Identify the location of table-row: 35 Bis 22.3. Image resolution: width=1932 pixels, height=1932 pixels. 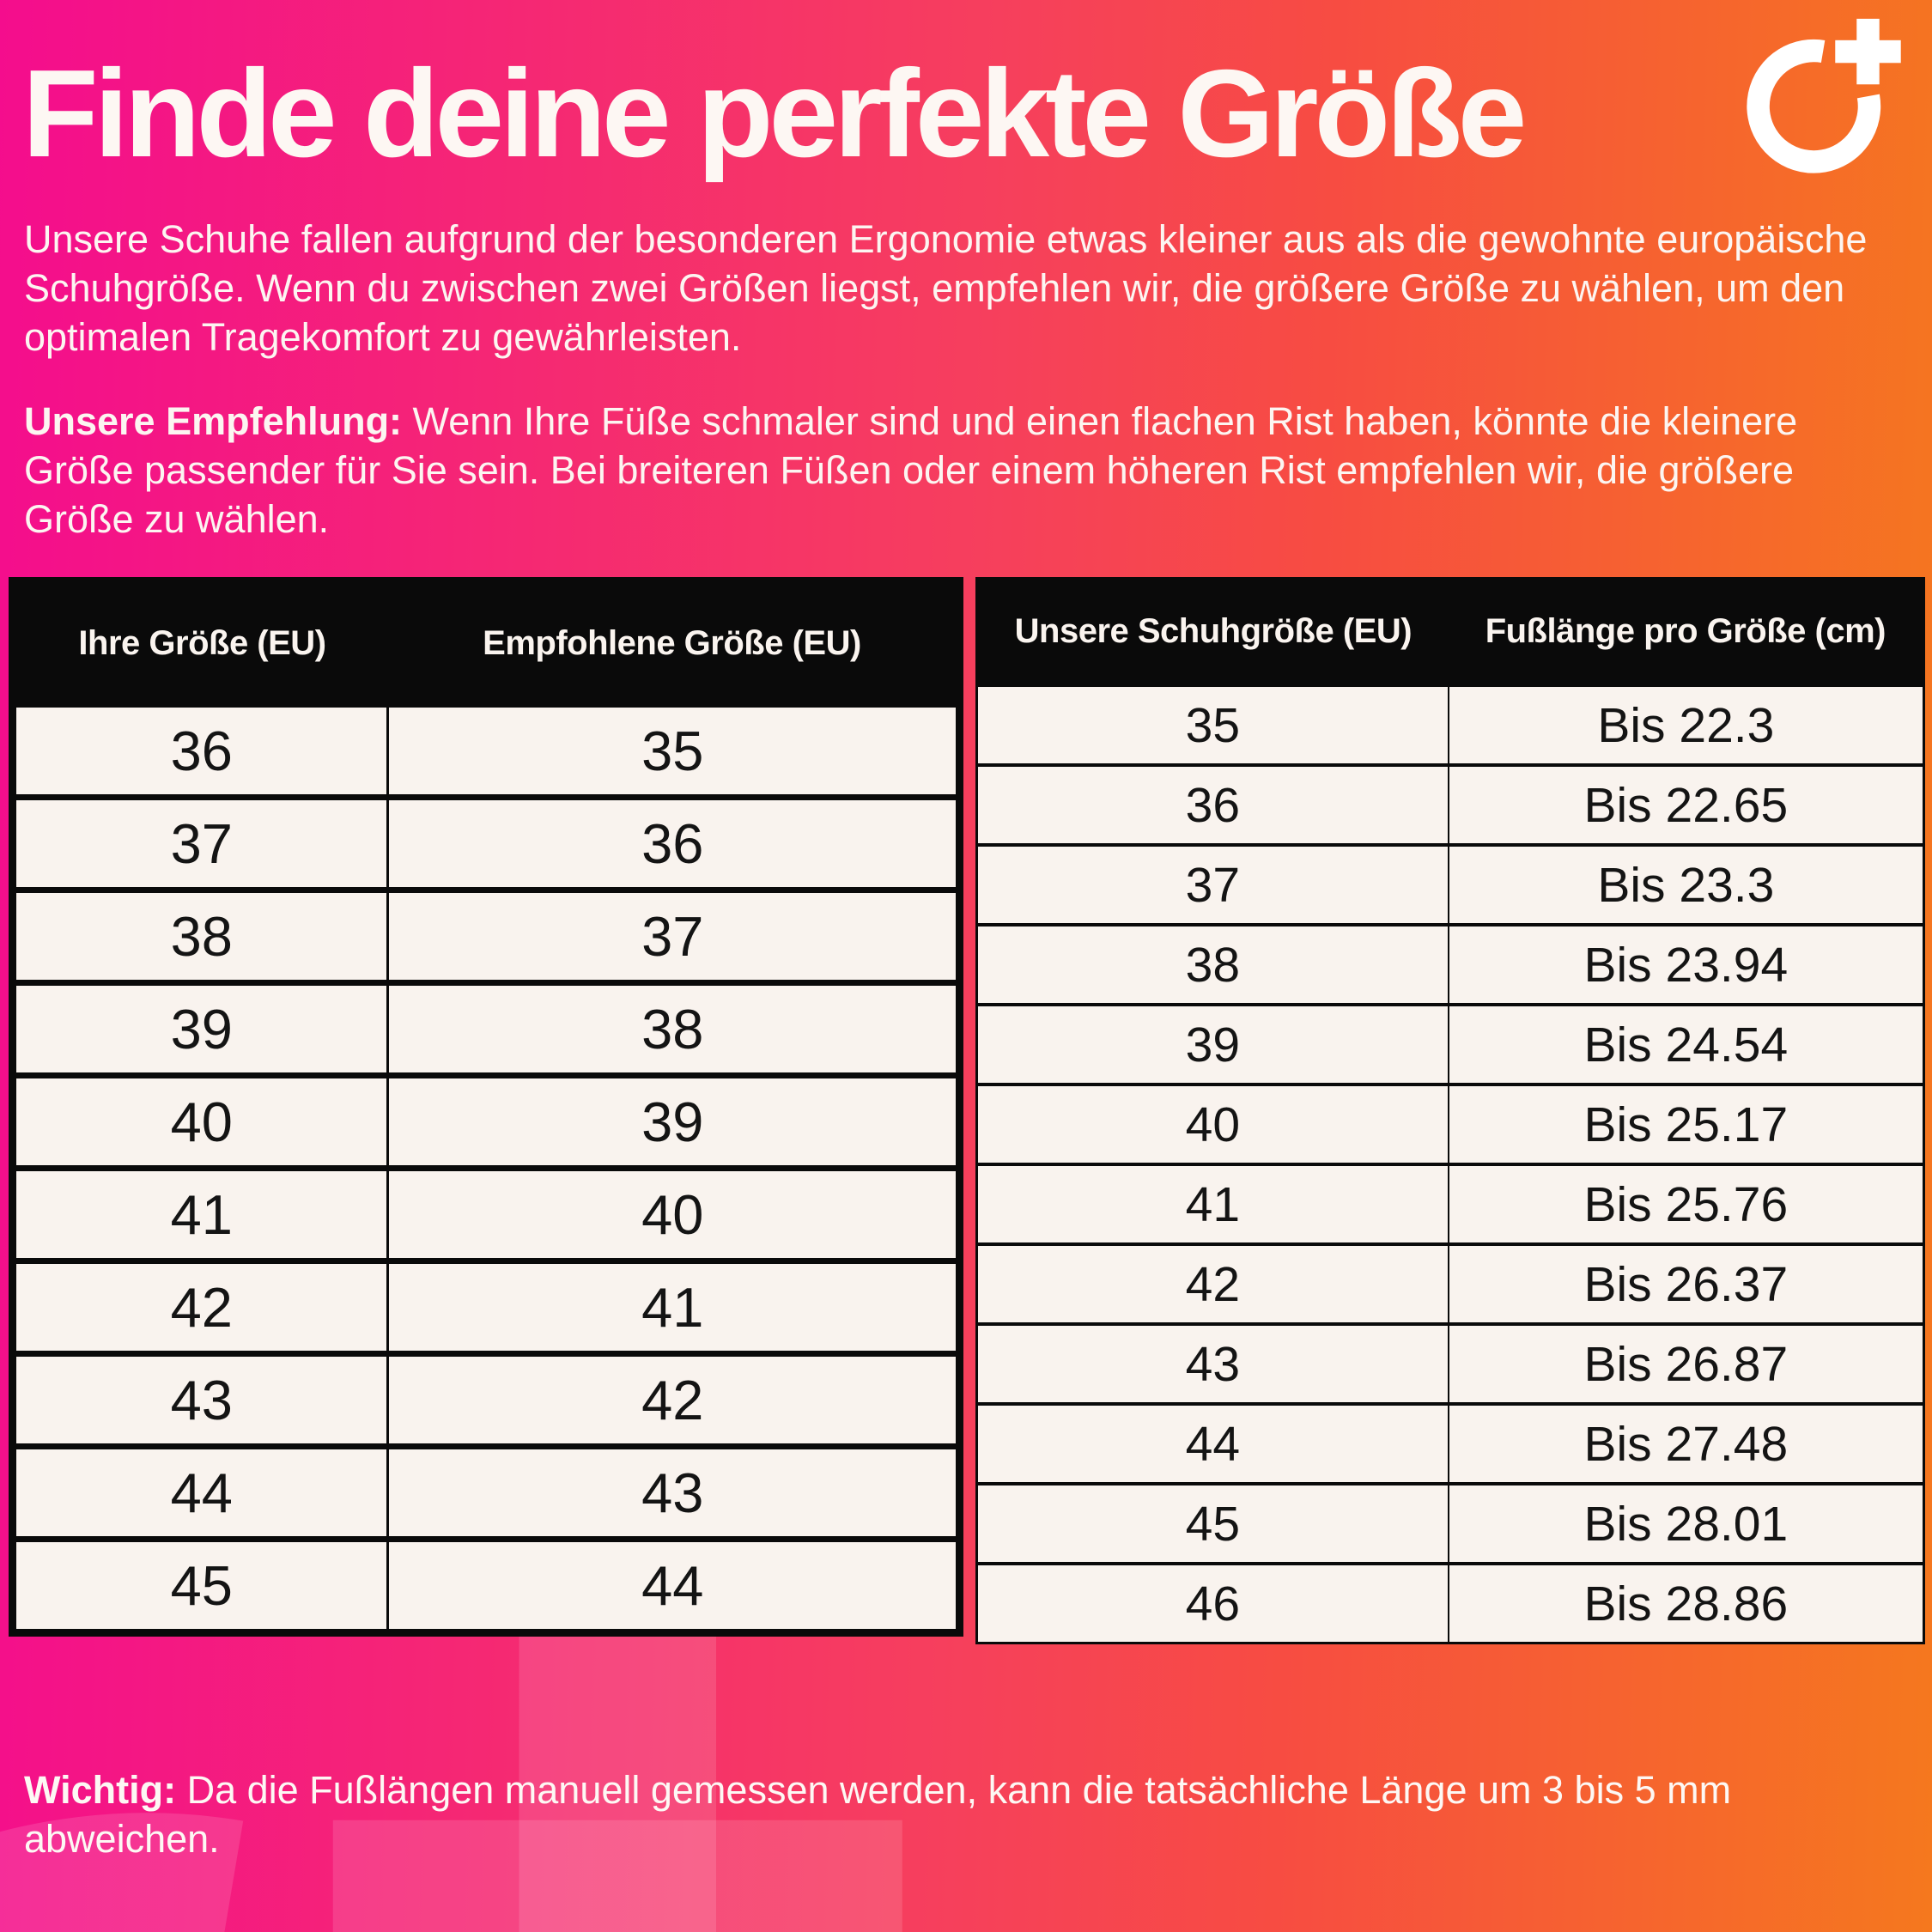
(1450, 724).